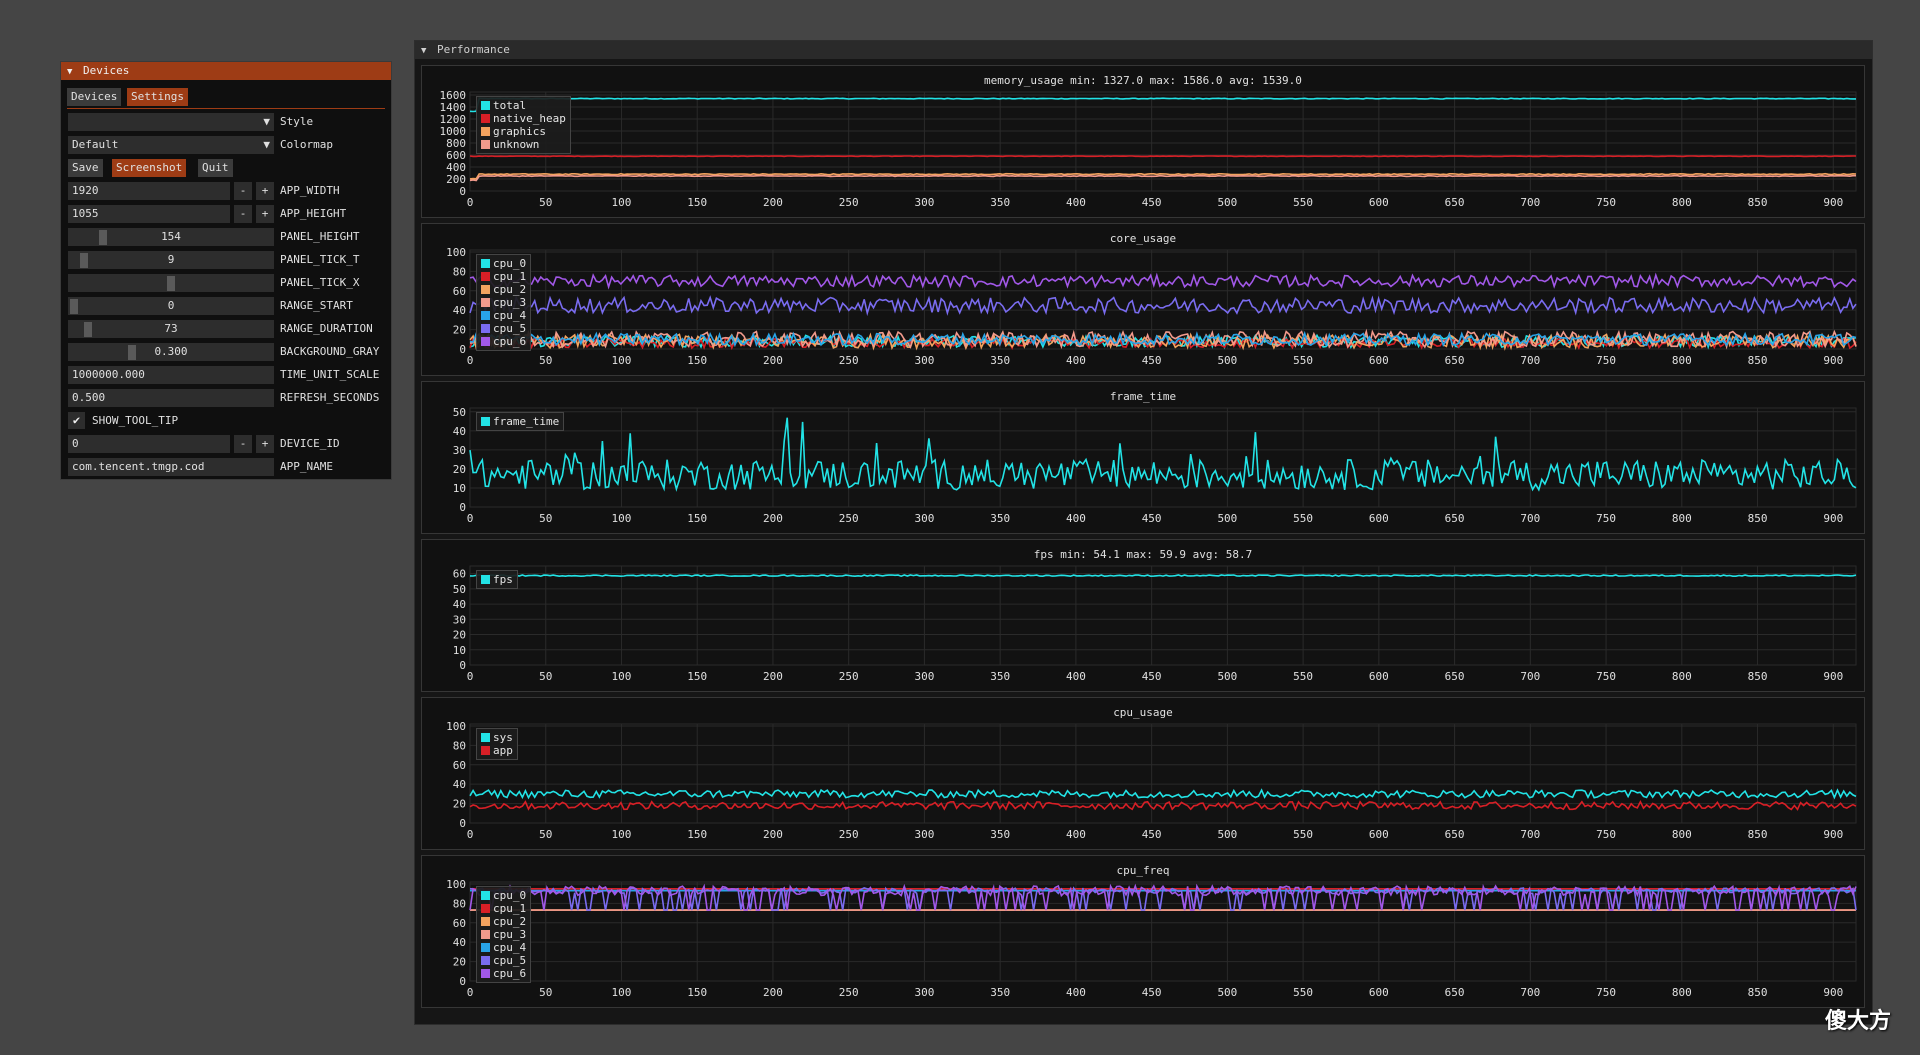 Image resolution: width=1920 pixels, height=1055 pixels. I want to click on device-id-input: 0, so click(149, 444).